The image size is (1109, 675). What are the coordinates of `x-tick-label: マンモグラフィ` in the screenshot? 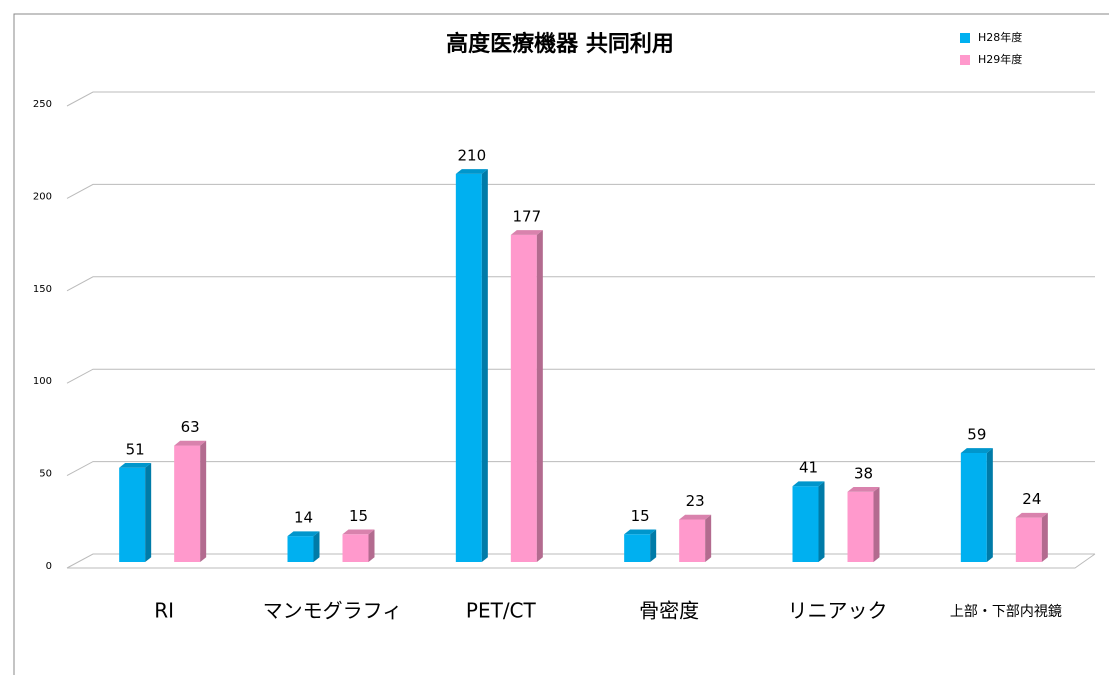 It's located at (333, 611).